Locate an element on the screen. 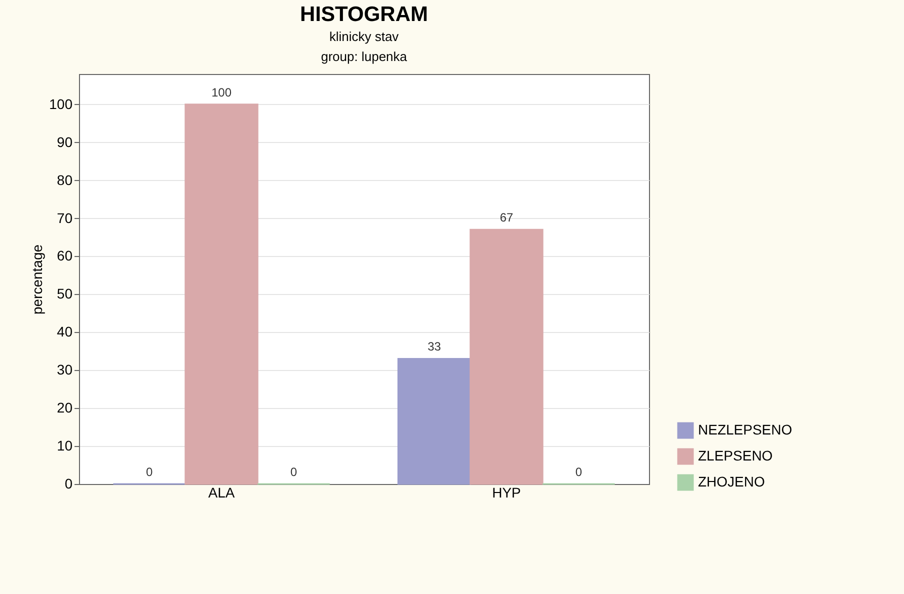  legend-label: NEZLEPSENO is located at coordinates (745, 430).